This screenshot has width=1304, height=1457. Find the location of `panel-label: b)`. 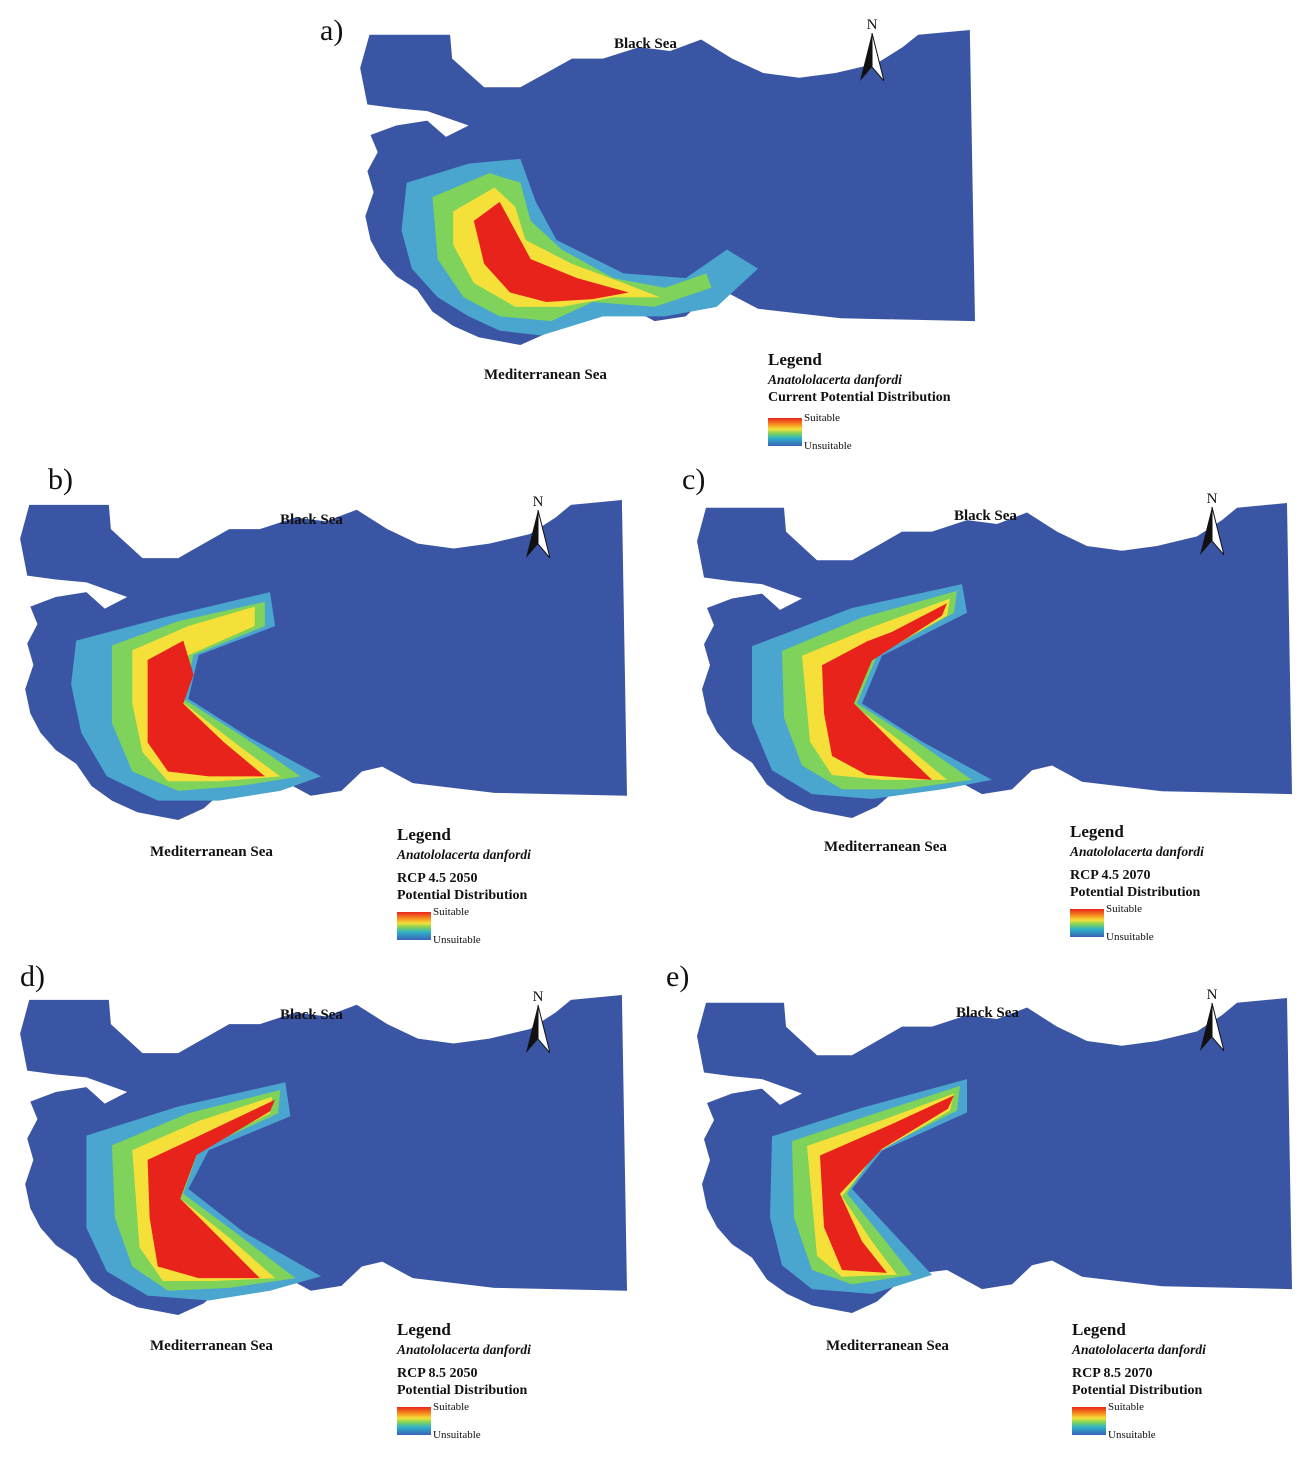

panel-label: b) is located at coordinates (60, 479).